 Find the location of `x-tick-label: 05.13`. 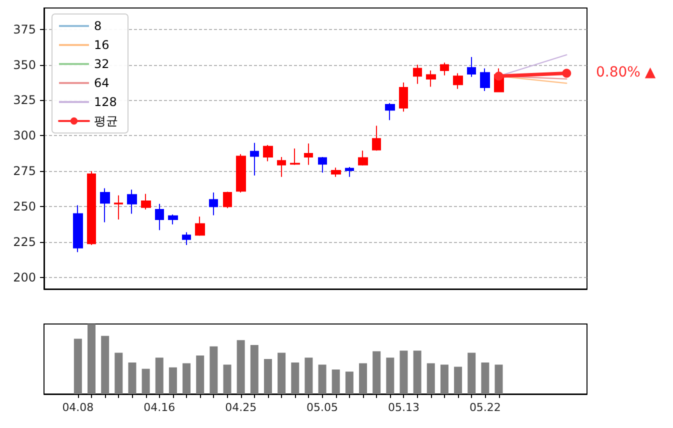

x-tick-label: 05.13 is located at coordinates (404, 407).